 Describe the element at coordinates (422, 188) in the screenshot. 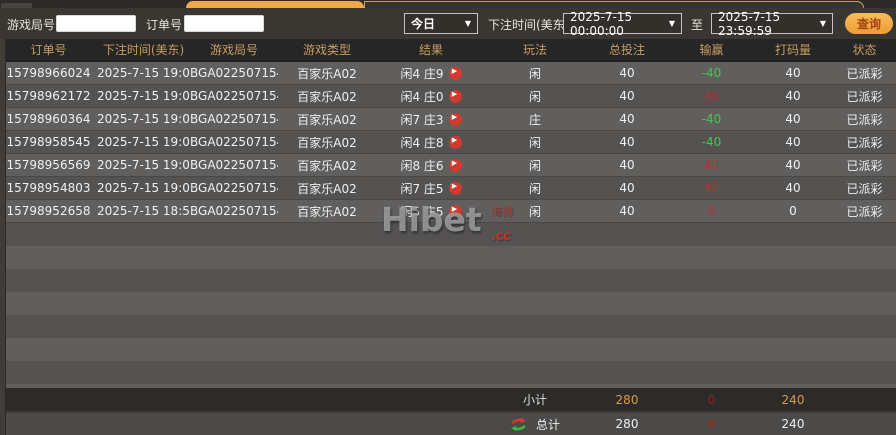

I see `result-text: 闲7 庄5` at that location.